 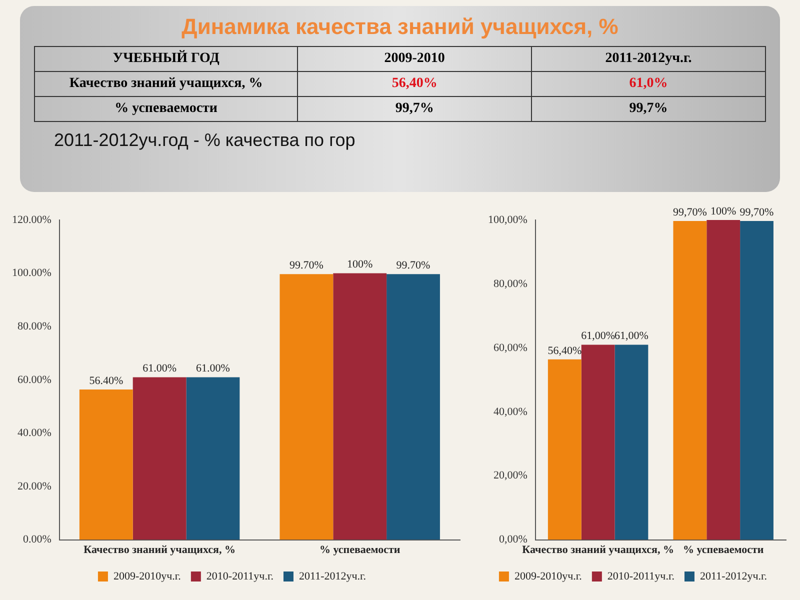 I want to click on text: % успеваемости, so click(x=166, y=108).